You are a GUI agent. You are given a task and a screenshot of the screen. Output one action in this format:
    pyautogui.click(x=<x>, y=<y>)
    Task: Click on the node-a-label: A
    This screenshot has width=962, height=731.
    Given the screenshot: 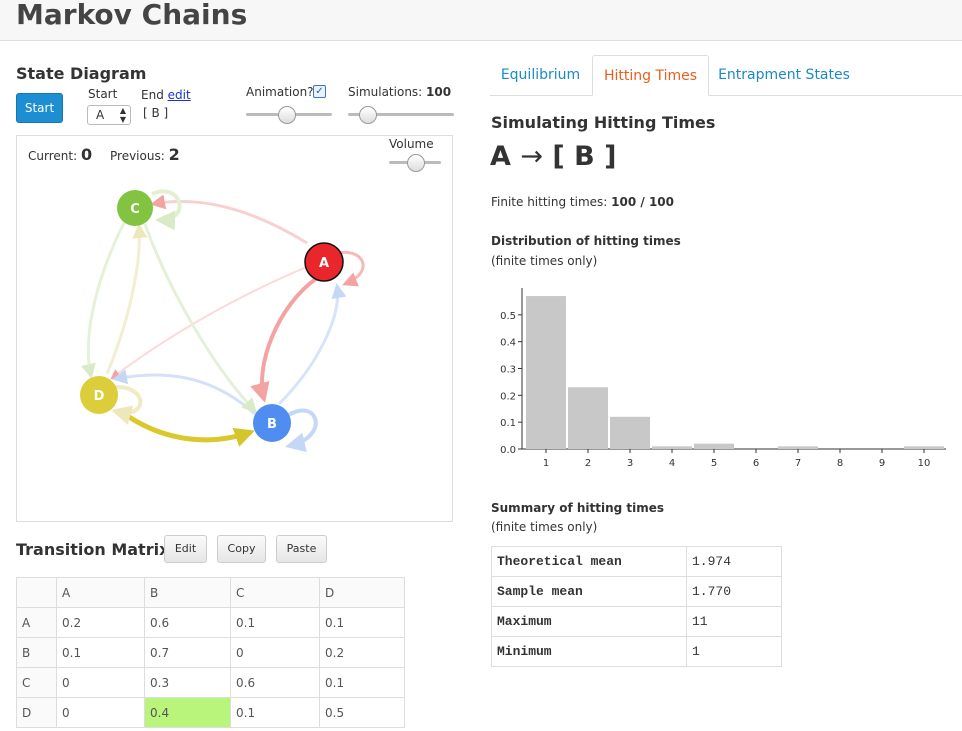 What is the action you would take?
    pyautogui.click(x=324, y=263)
    